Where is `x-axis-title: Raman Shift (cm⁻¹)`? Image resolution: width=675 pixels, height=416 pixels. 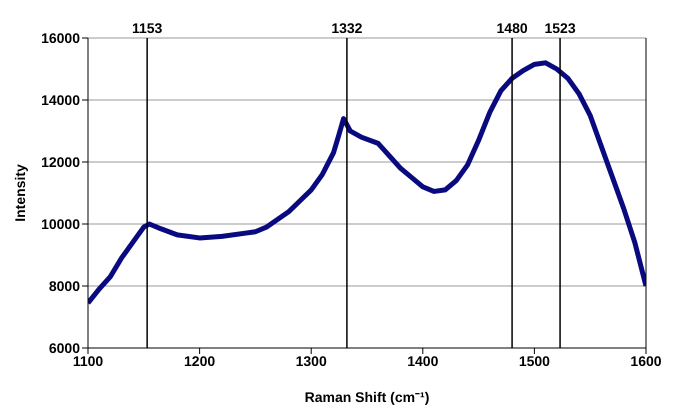
x-axis-title: Raman Shift (cm⁻¹) is located at coordinates (367, 396).